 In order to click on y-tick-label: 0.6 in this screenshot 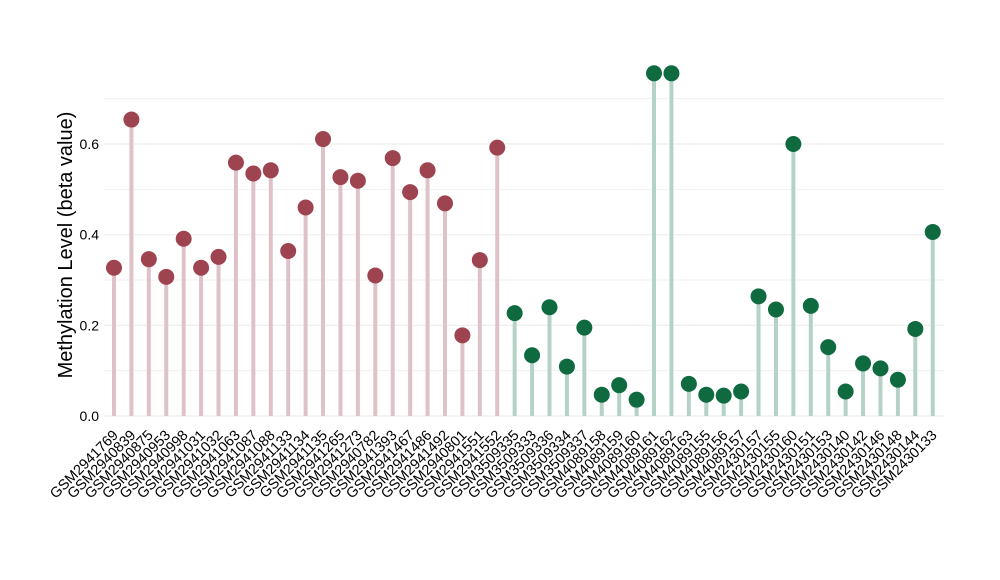, I will do `click(90, 144)`.